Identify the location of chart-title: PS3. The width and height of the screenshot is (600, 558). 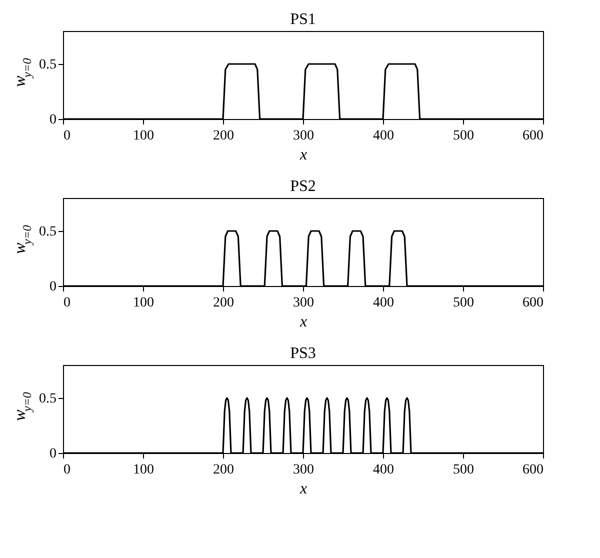
(303, 353).